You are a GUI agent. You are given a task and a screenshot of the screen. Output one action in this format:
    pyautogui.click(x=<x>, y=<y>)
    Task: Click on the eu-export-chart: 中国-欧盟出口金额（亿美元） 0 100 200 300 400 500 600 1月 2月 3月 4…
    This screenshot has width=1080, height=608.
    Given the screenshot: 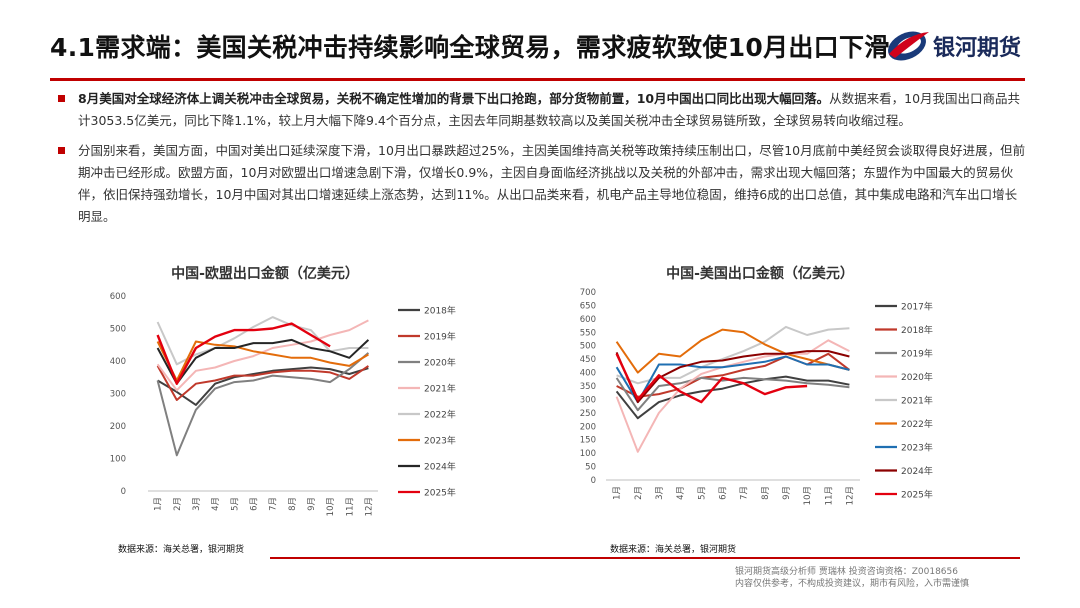 What is the action you would take?
    pyautogui.click(x=283, y=390)
    